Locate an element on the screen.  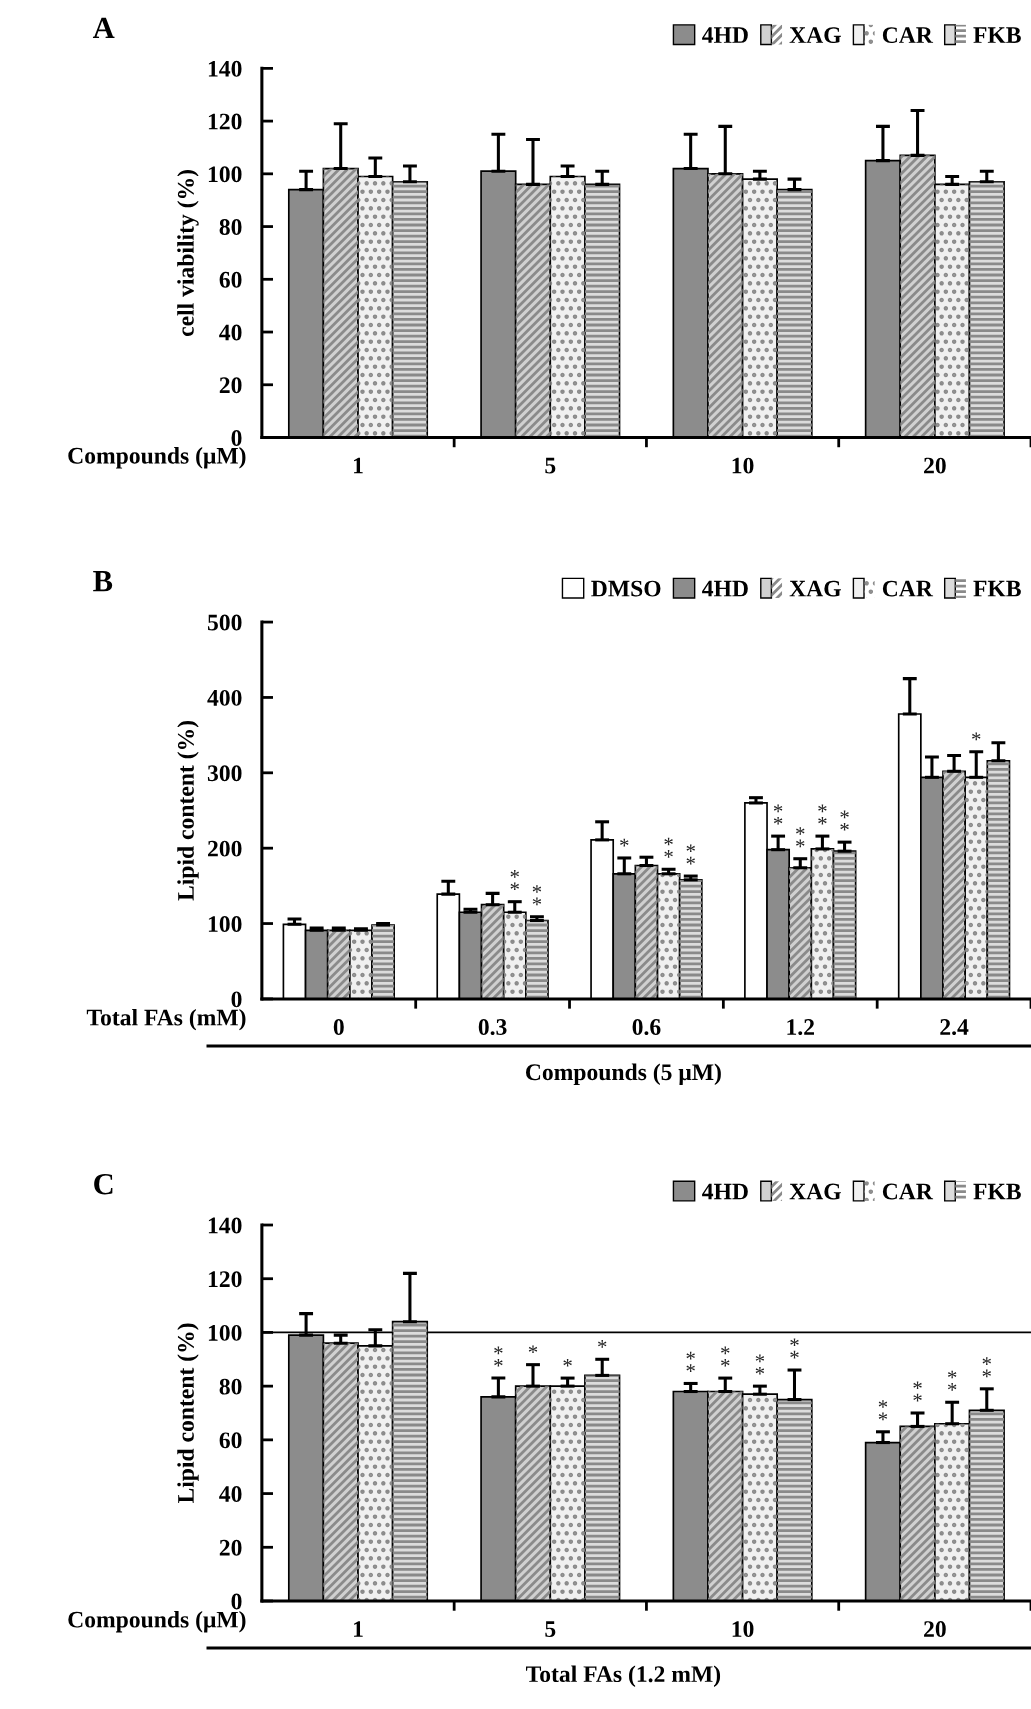
x-tick-label: 0.3 is located at coordinates (492, 1027).